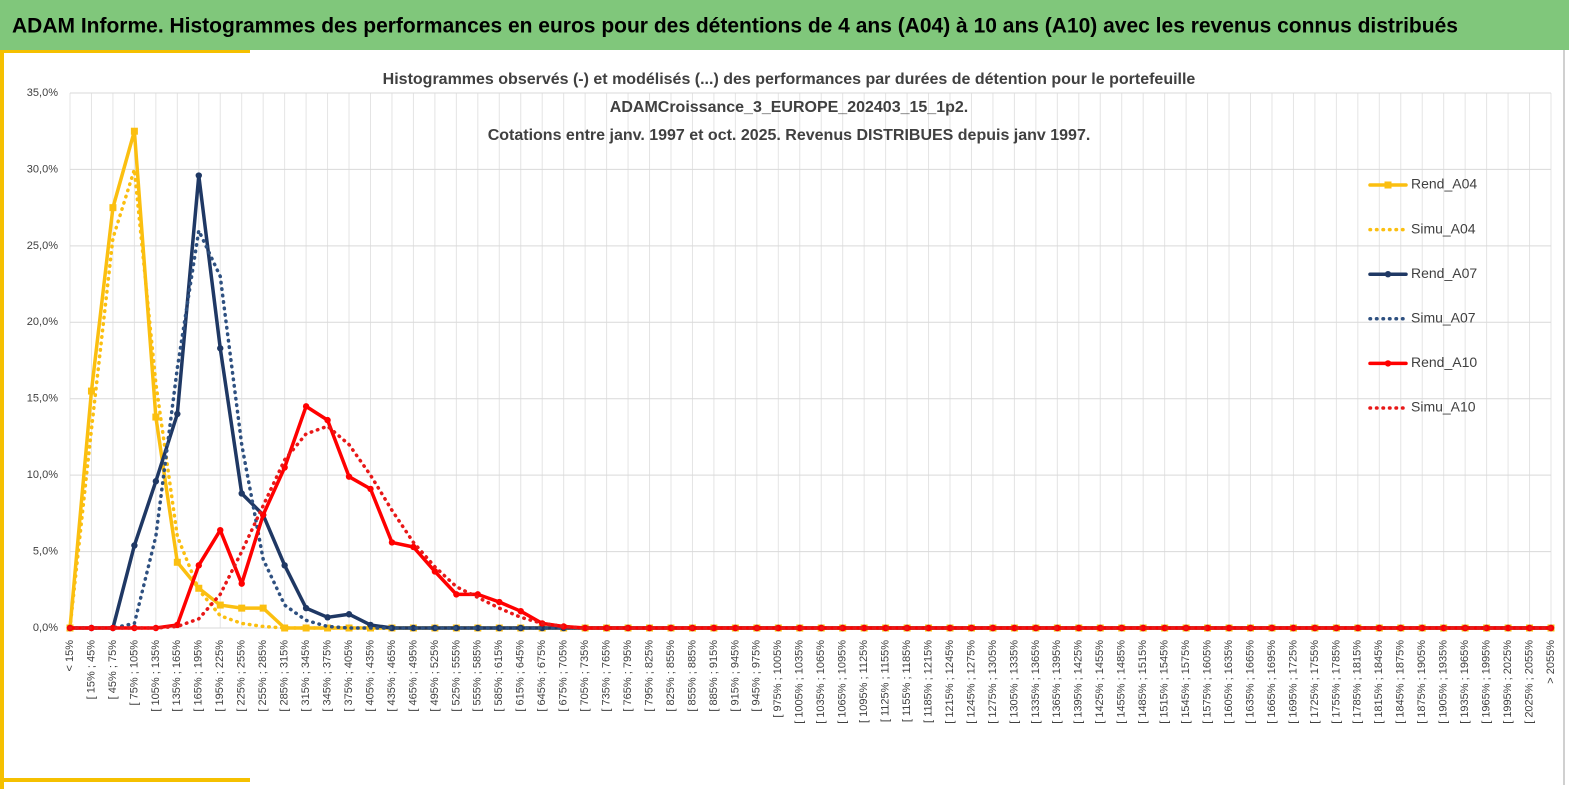 The width and height of the screenshot is (1569, 789). Describe the element at coordinates (1422, 682) in the screenshot. I see `x-tick-label: [ 1875% ; 1905%` at that location.